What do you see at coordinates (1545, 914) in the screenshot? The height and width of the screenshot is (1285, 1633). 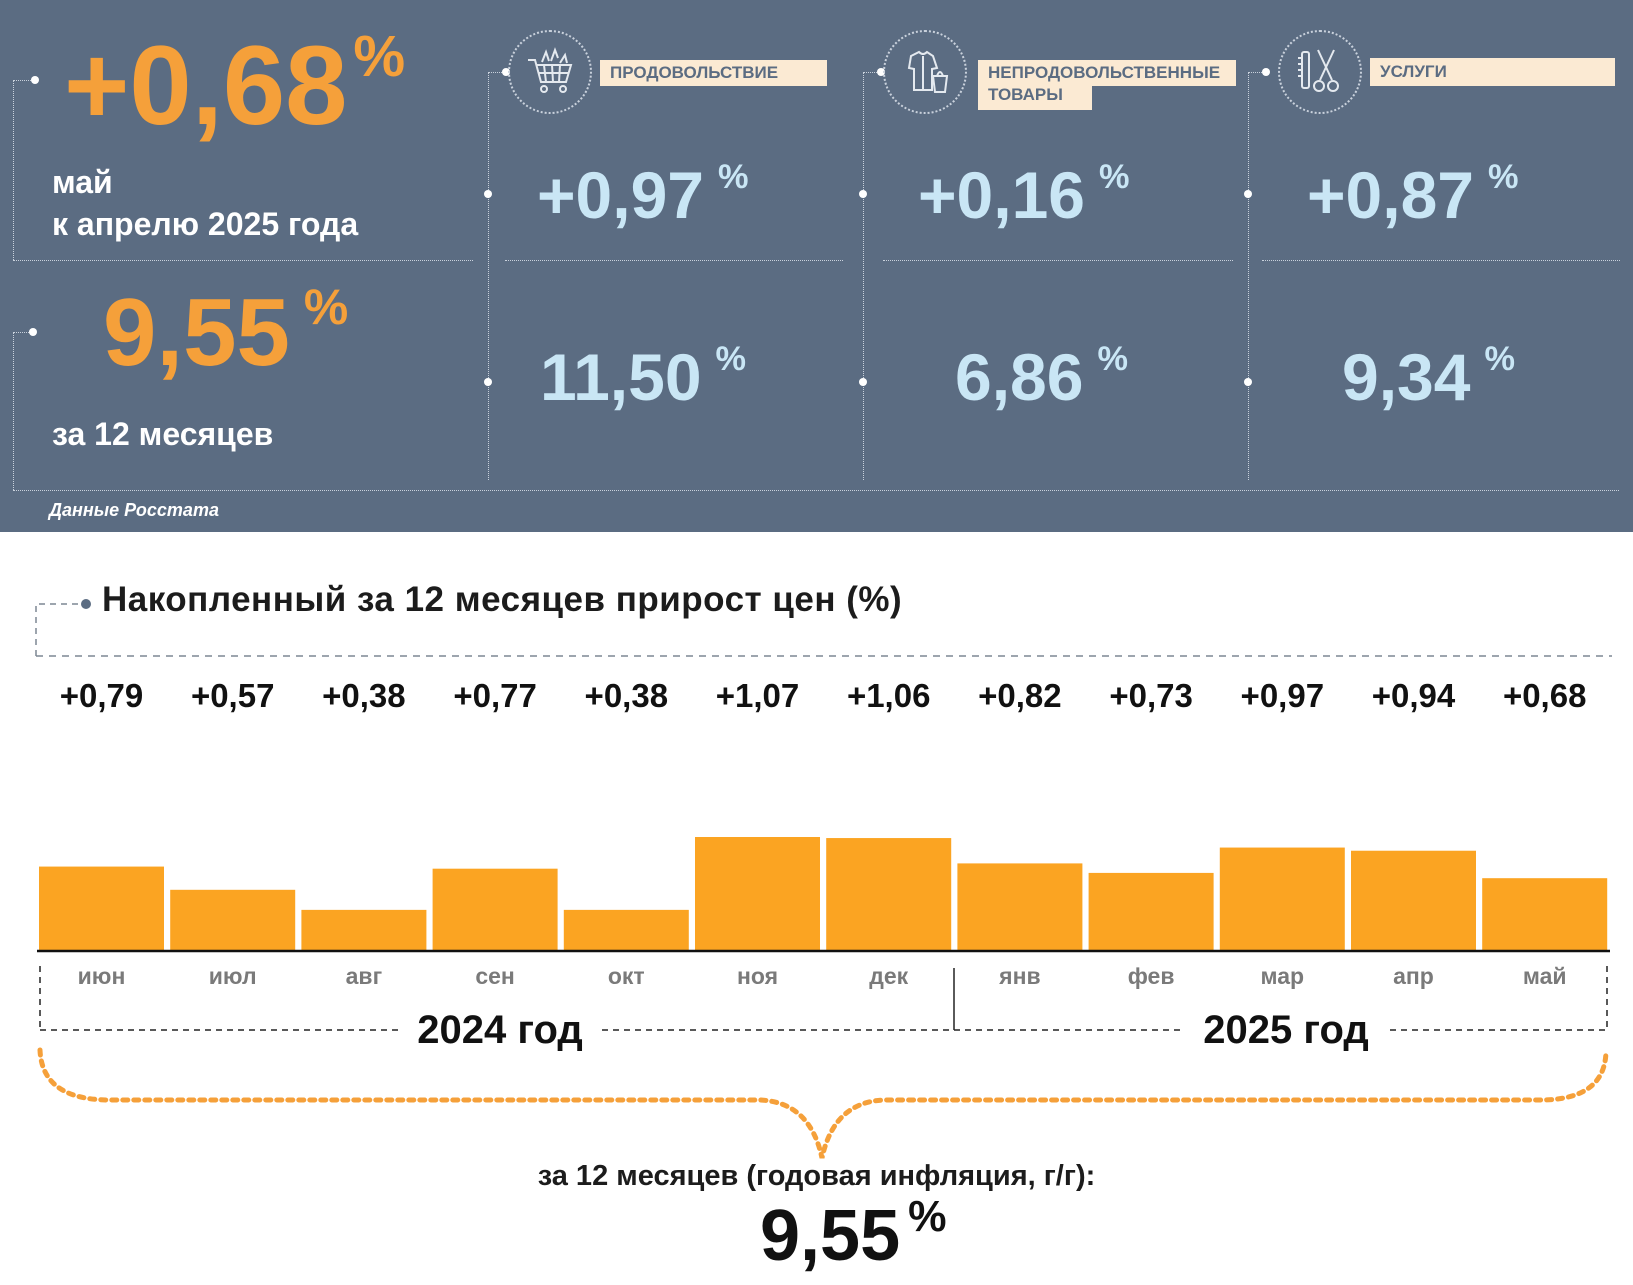 I see `bar-май` at bounding box center [1545, 914].